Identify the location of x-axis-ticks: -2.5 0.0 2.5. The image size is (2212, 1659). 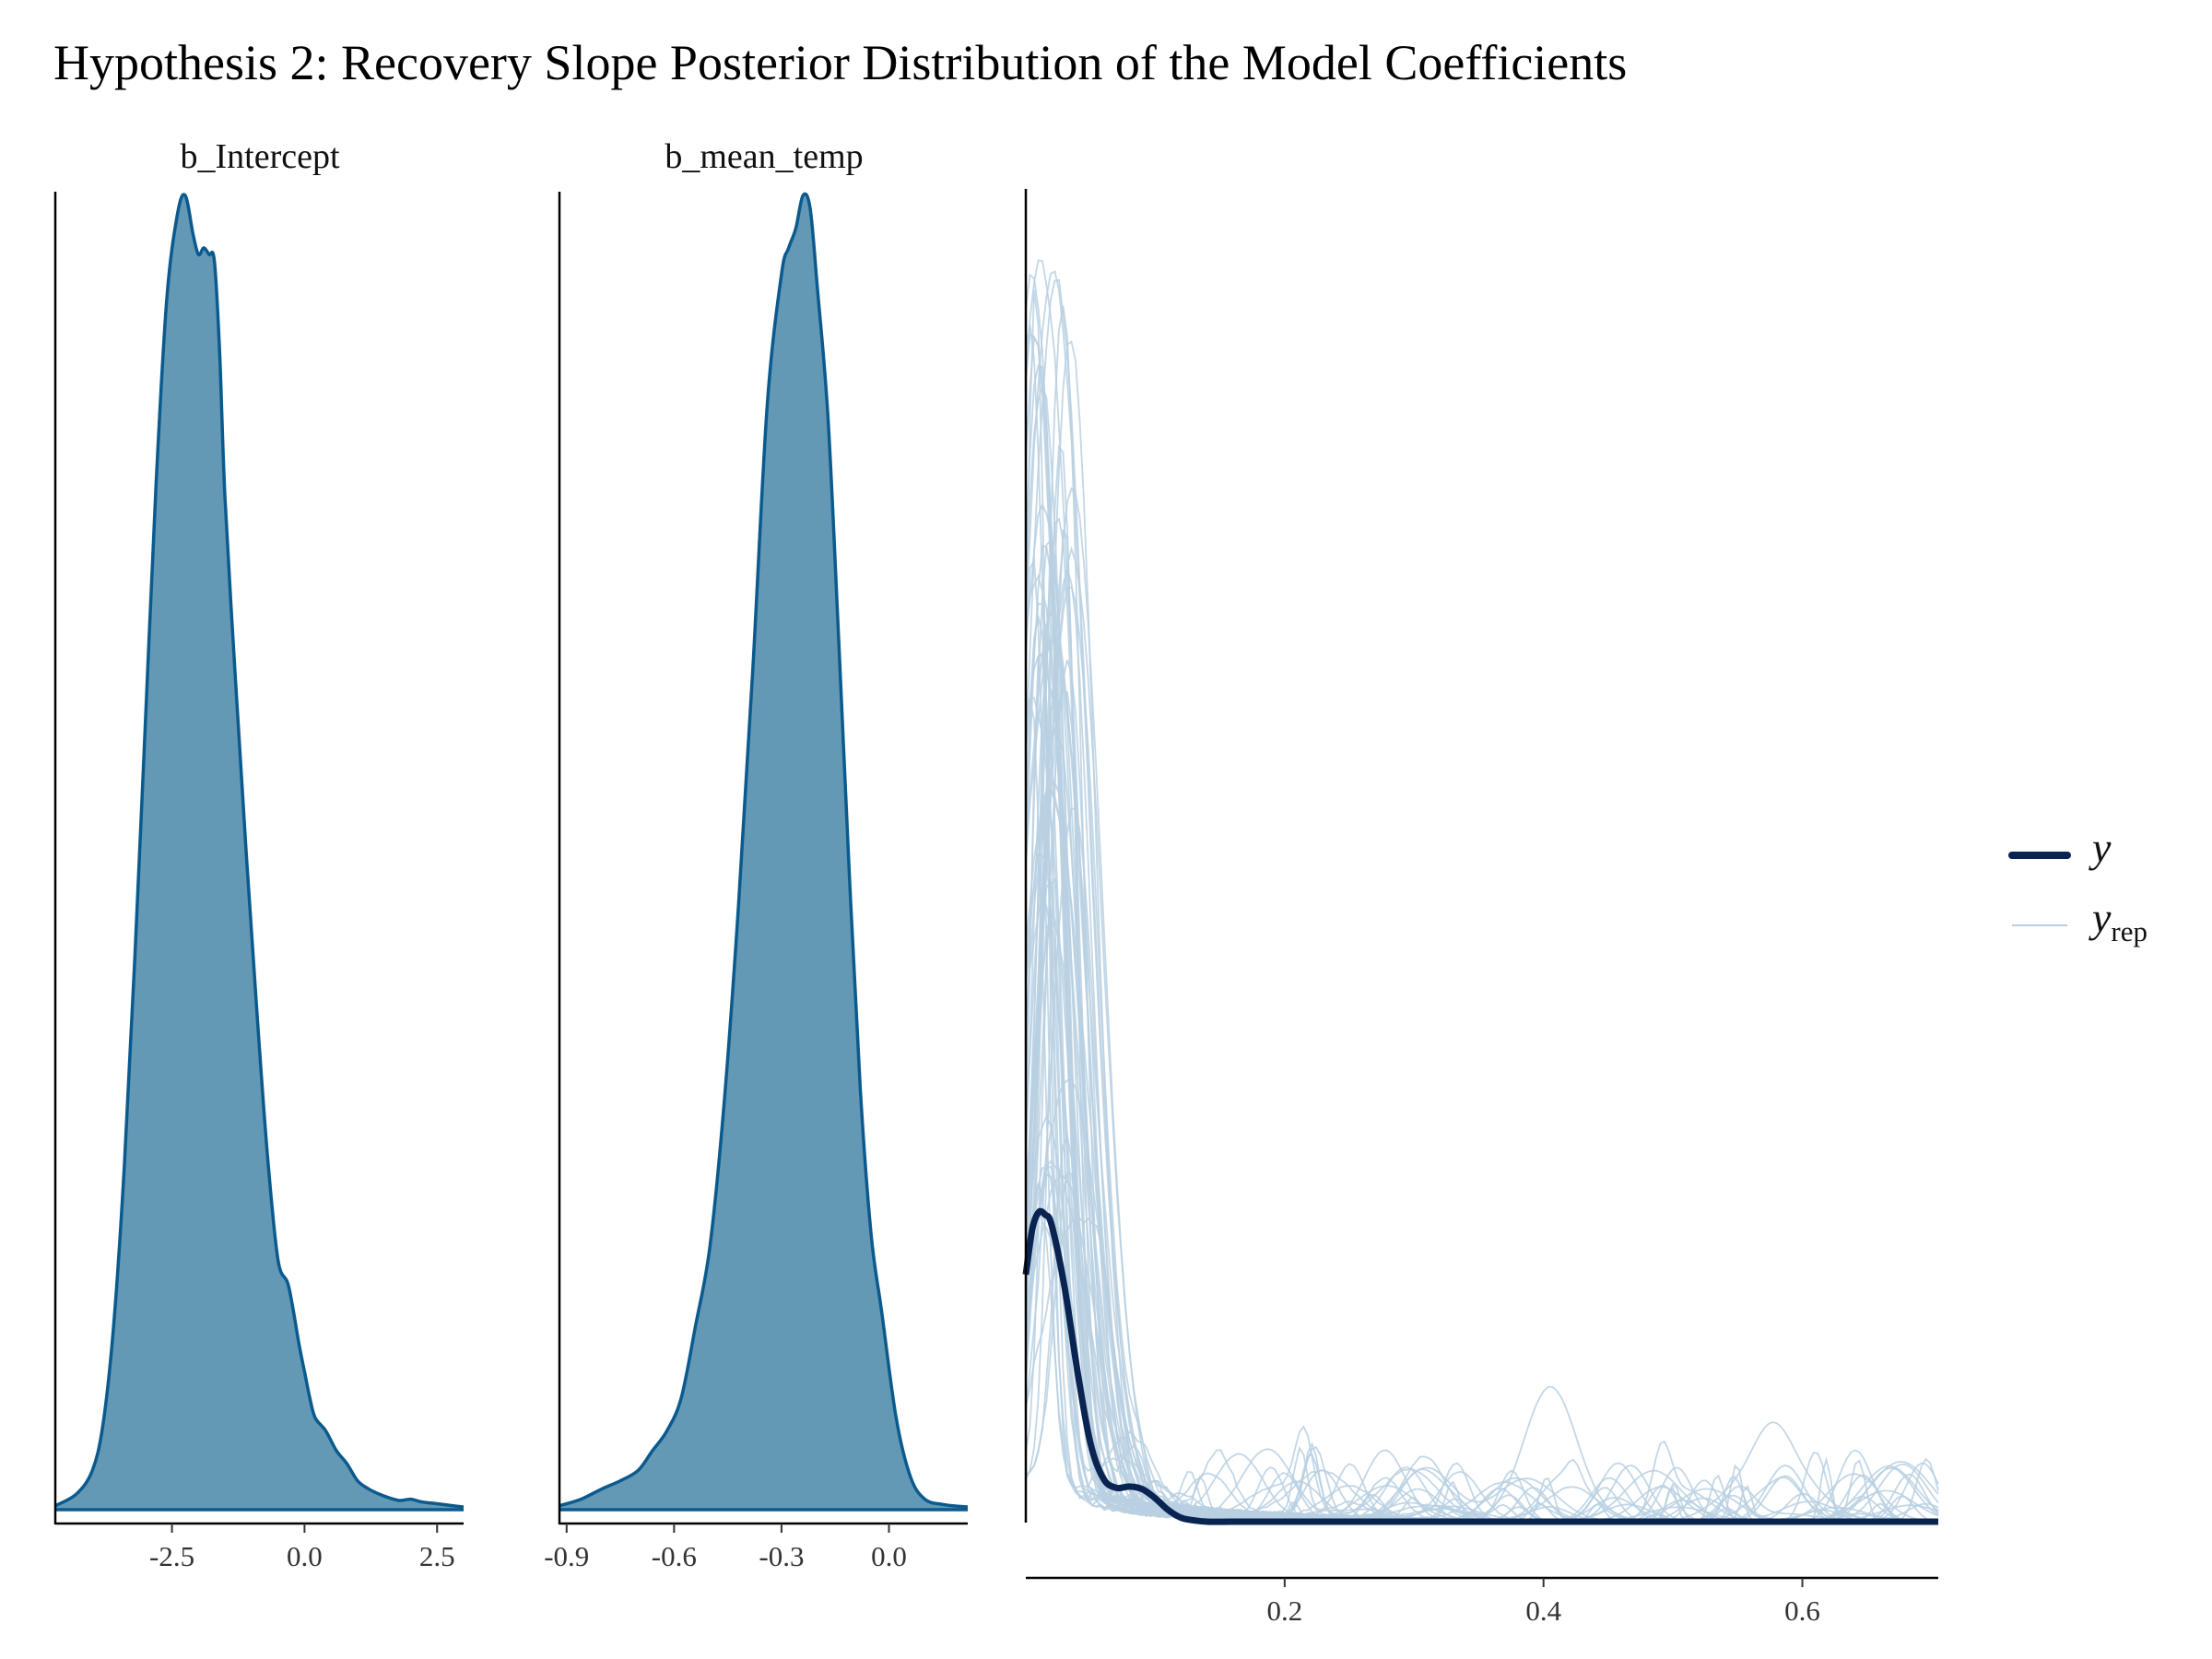
(302, 1548).